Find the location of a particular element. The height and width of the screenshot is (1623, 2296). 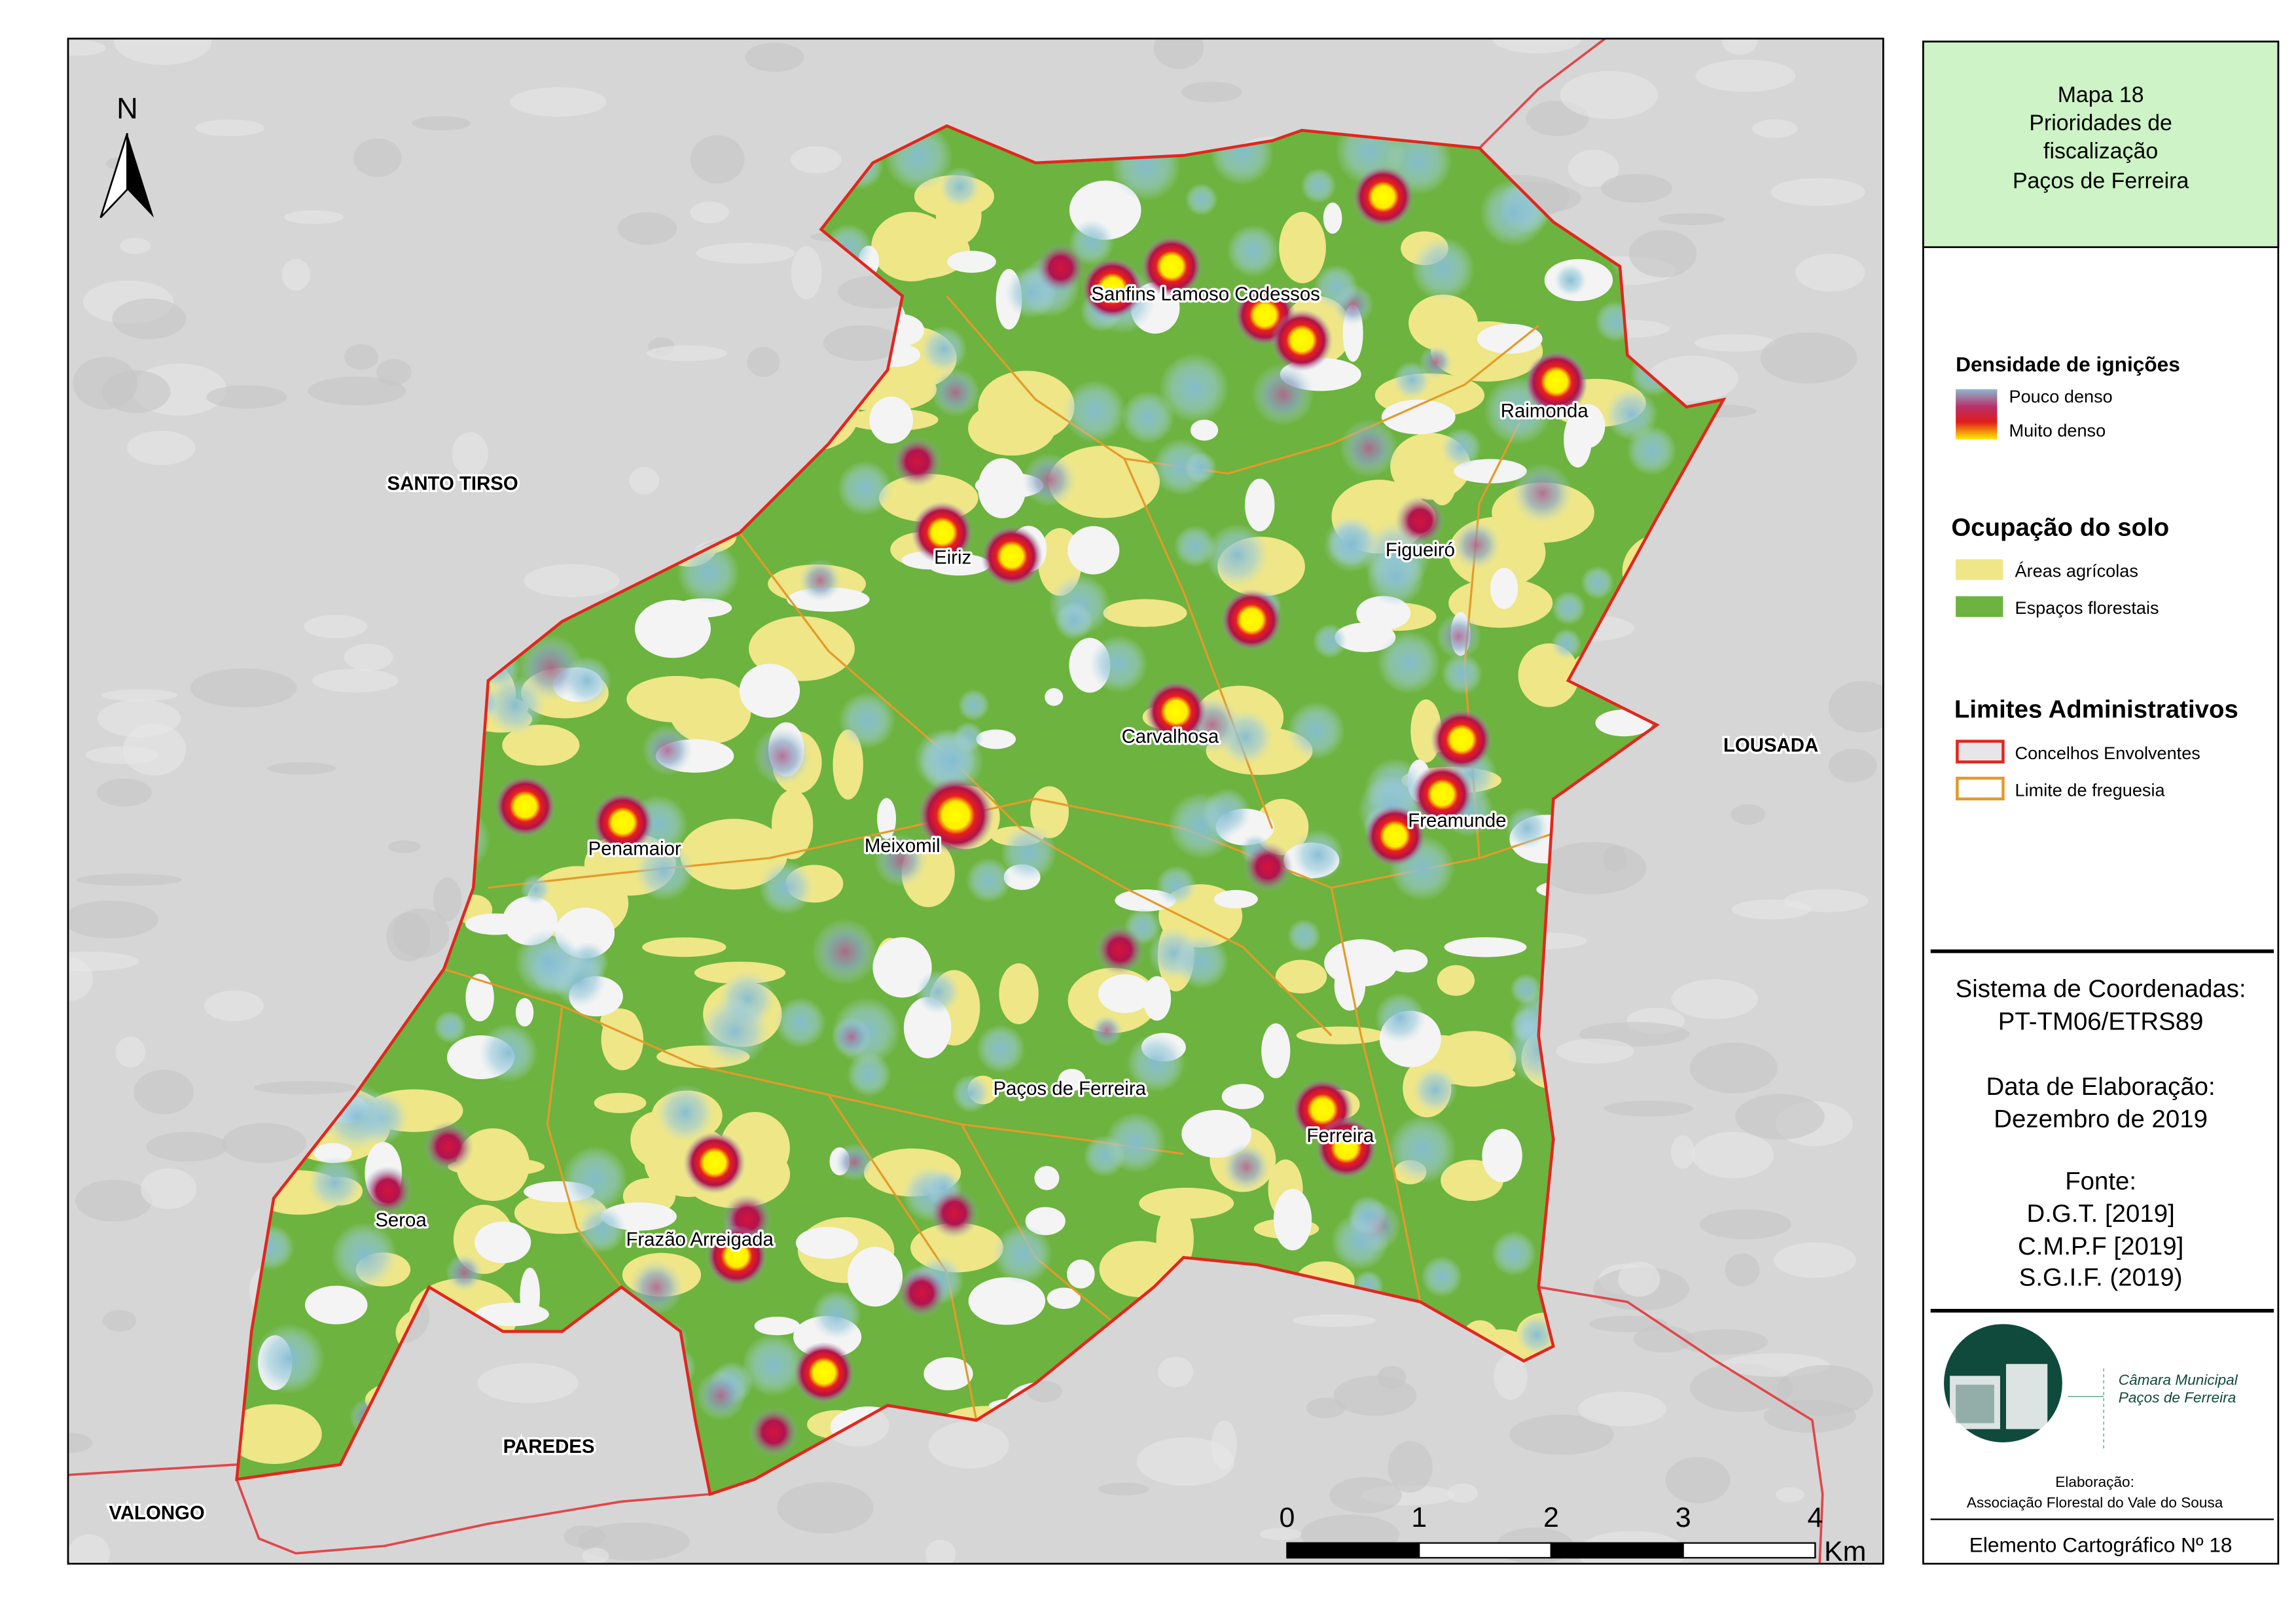

place-label: Paços de Ferreira is located at coordinates (1069, 1088).